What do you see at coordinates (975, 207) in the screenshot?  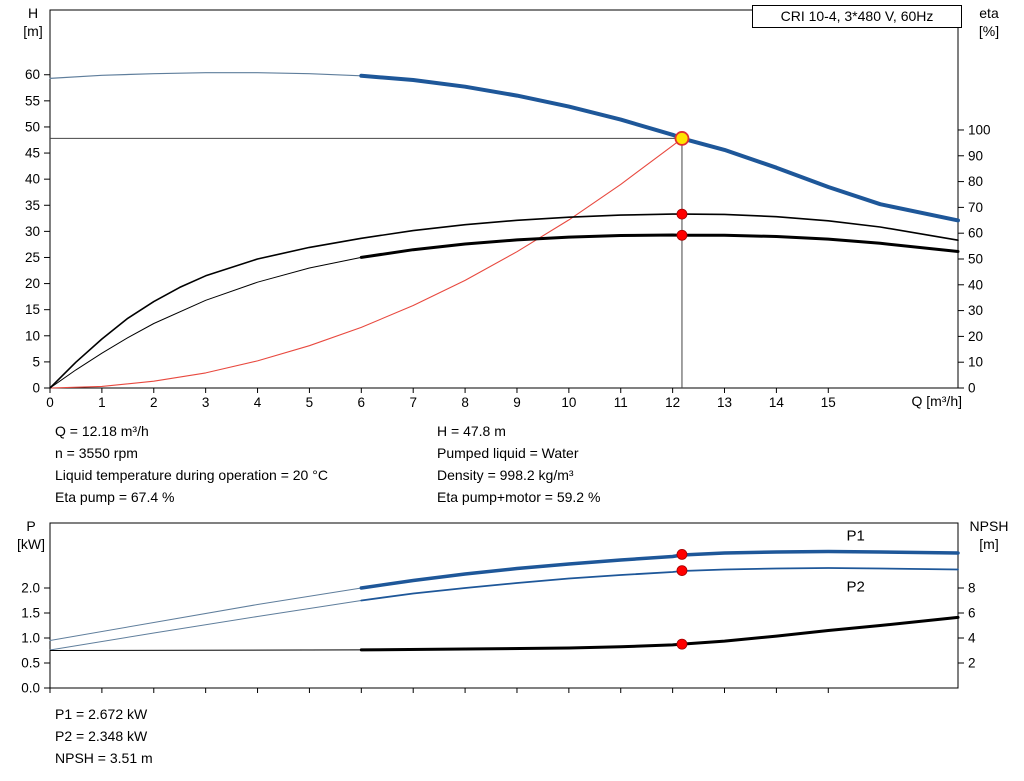 I see `y-right-tick-label: 70` at bounding box center [975, 207].